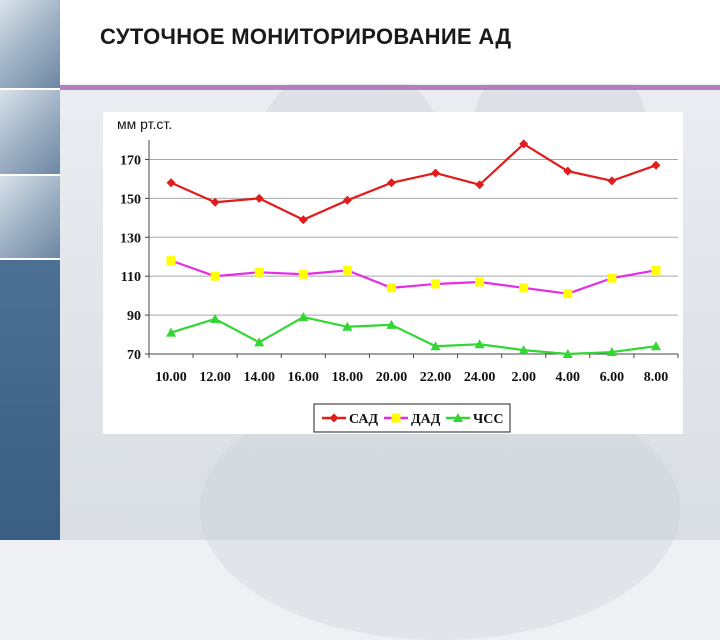  I want to click on x-tick-label: 22.00, so click(436, 377).